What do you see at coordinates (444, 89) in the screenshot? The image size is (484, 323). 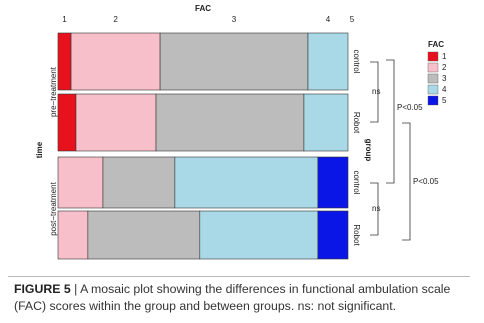 I see `legend-label: 4` at bounding box center [444, 89].